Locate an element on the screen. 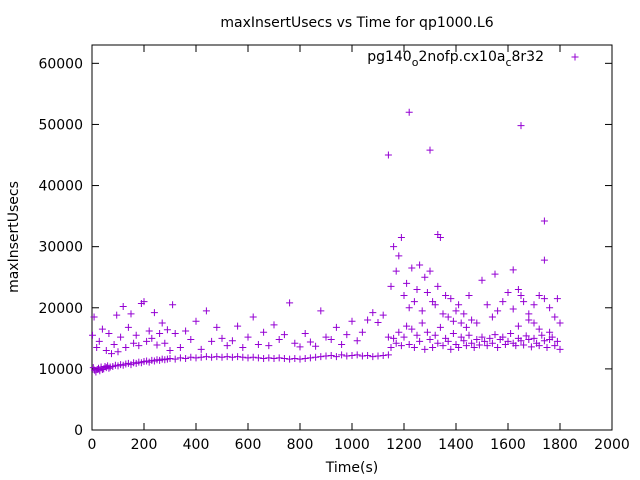  x-tick-label: 2000 is located at coordinates (612, 445).